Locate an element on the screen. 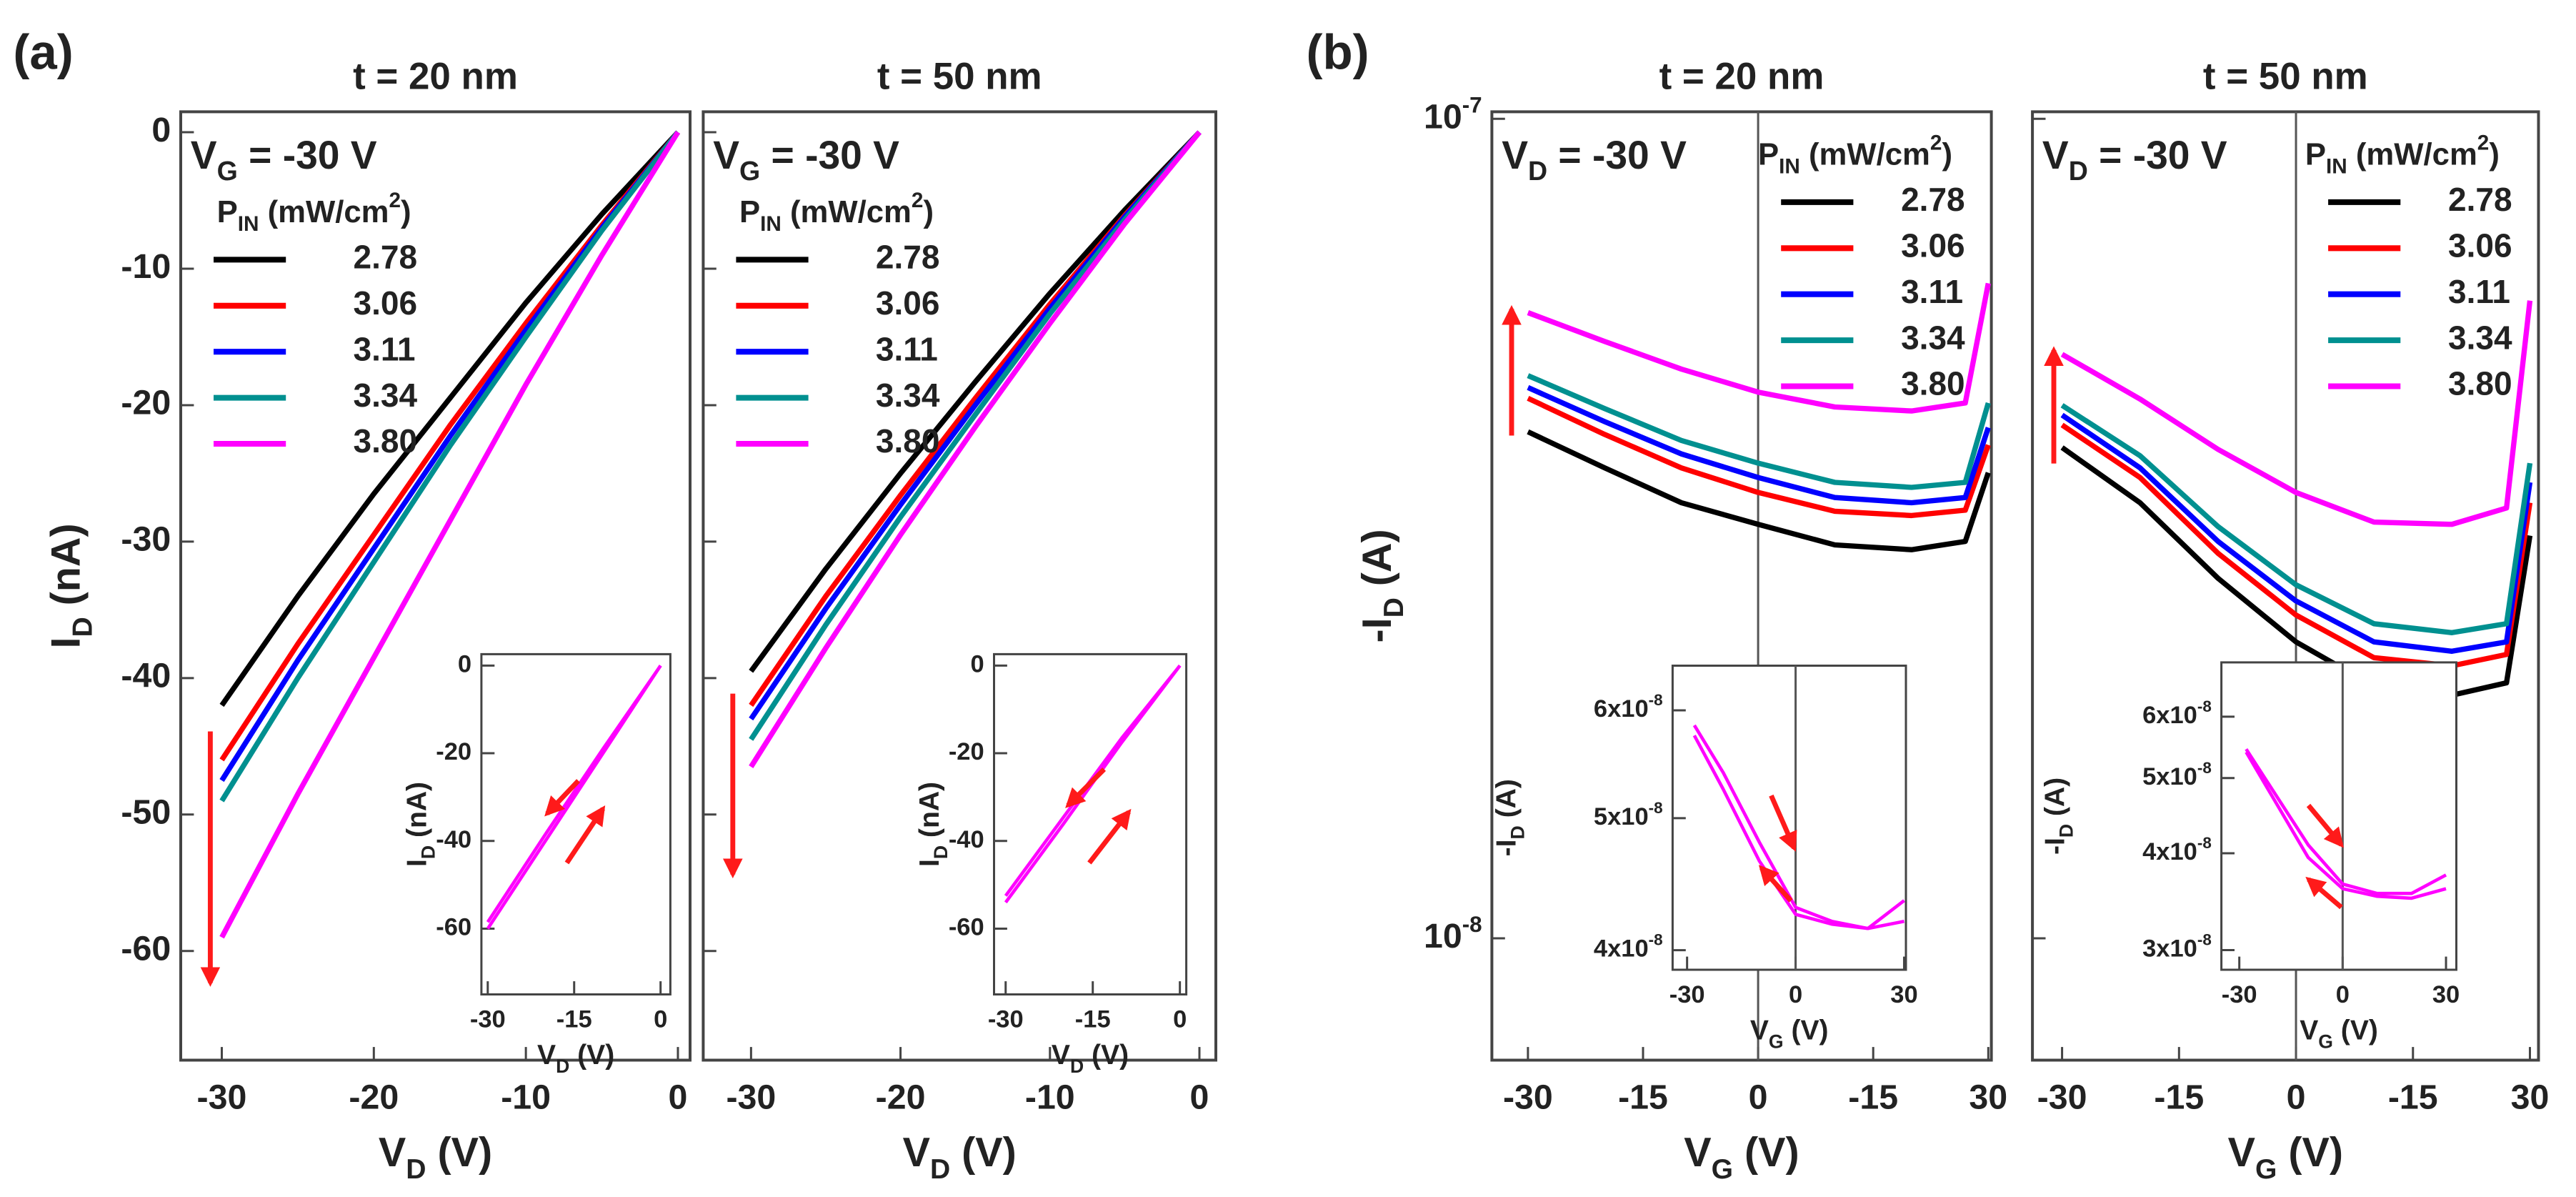  text-part: (nA) is located at coordinates (66, 570).